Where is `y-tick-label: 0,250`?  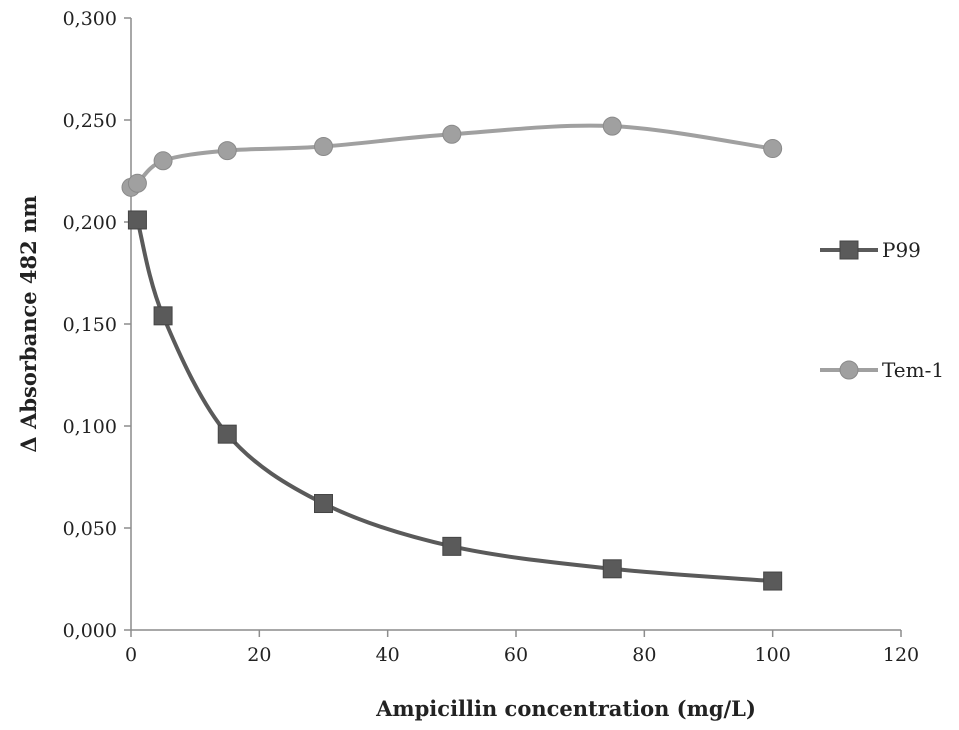
y-tick-label: 0,250 is located at coordinates (90, 121).